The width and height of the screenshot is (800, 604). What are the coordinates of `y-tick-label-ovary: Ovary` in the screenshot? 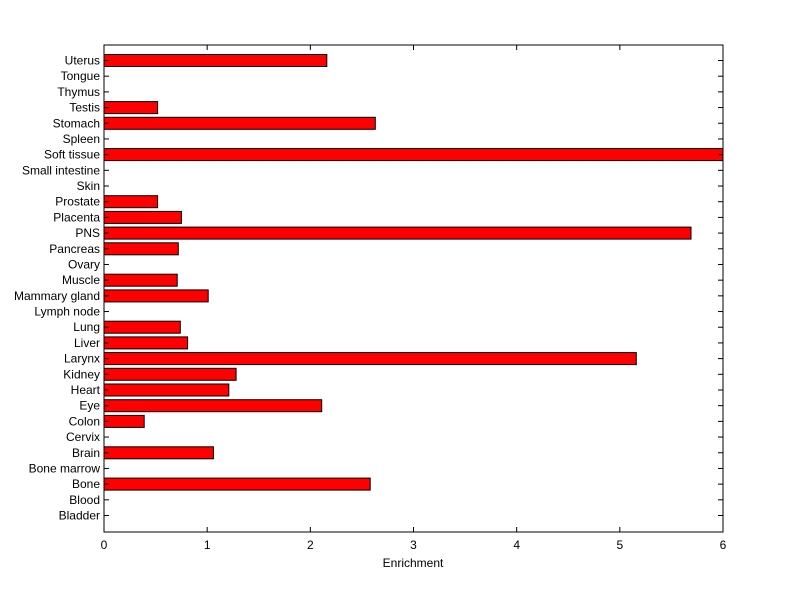 It's located at (84, 264).